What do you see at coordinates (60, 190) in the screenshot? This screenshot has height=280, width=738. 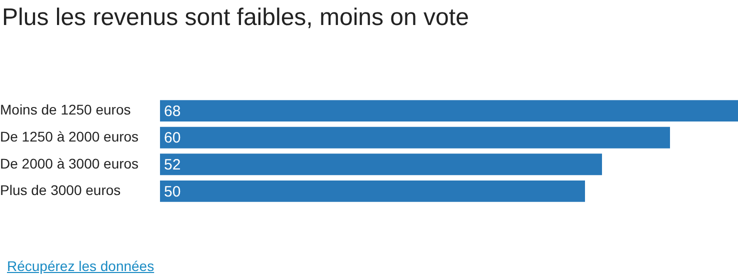 I see `y-tick-label: Plus de 3000 euros` at bounding box center [60, 190].